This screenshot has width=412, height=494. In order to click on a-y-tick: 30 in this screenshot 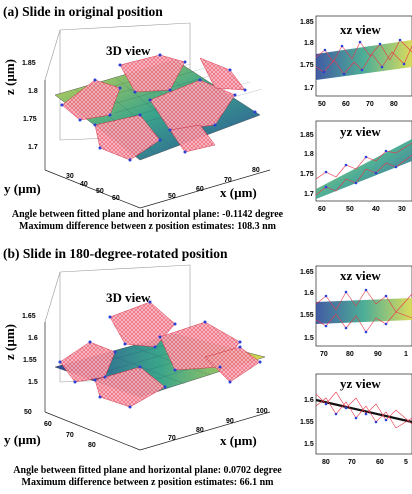, I will do `click(70, 176)`.